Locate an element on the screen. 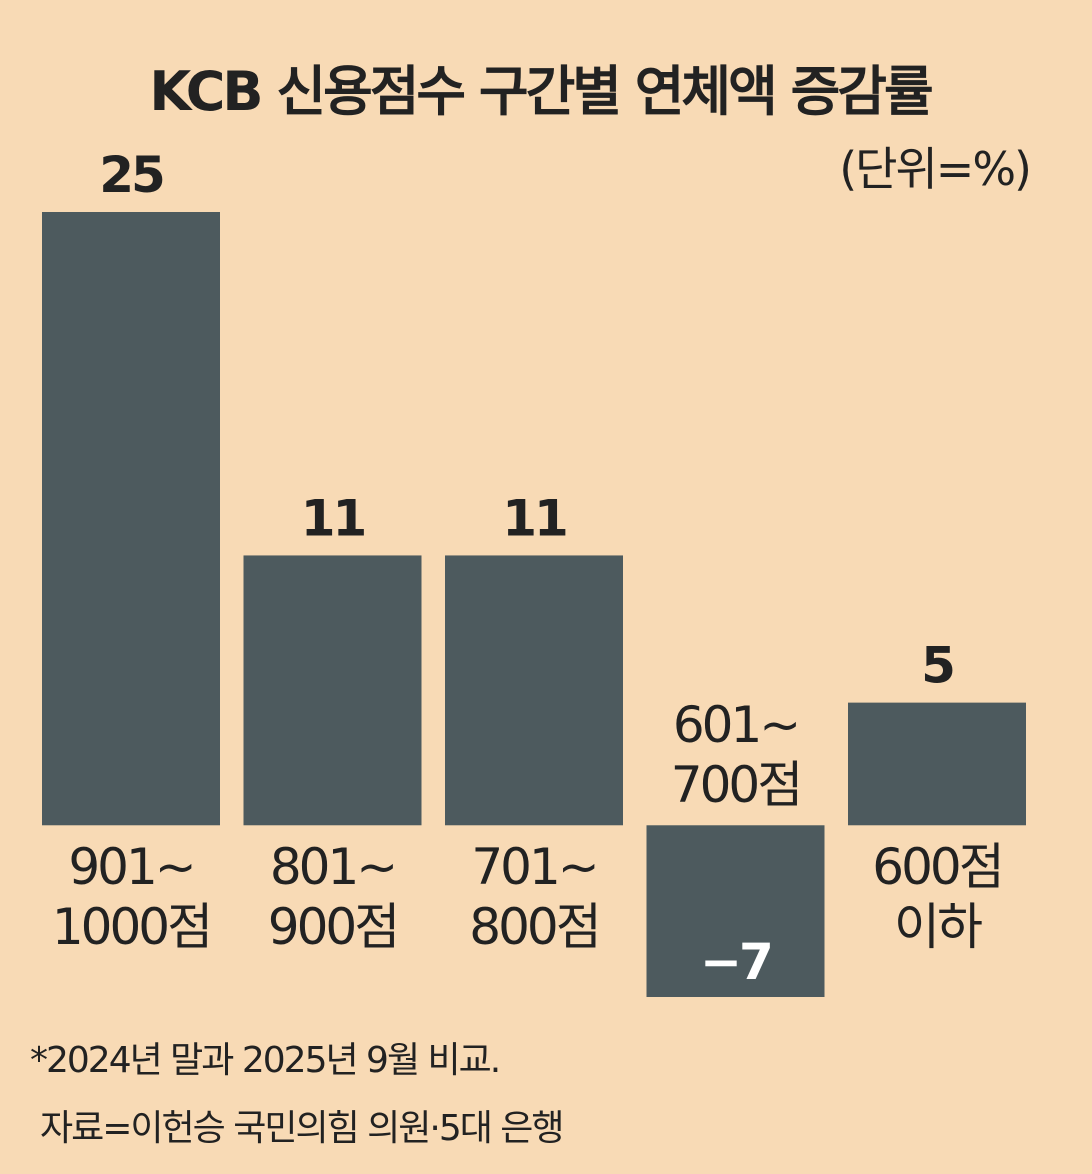 Image resolution: width=1092 pixels, height=1174 pixels. category-label: 901~ 1000점 is located at coordinates (132, 897).